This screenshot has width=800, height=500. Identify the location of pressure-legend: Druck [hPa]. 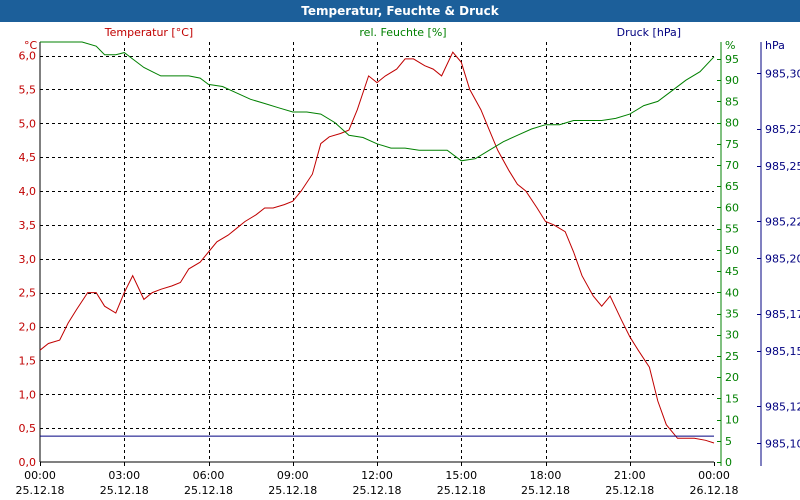
(649, 32).